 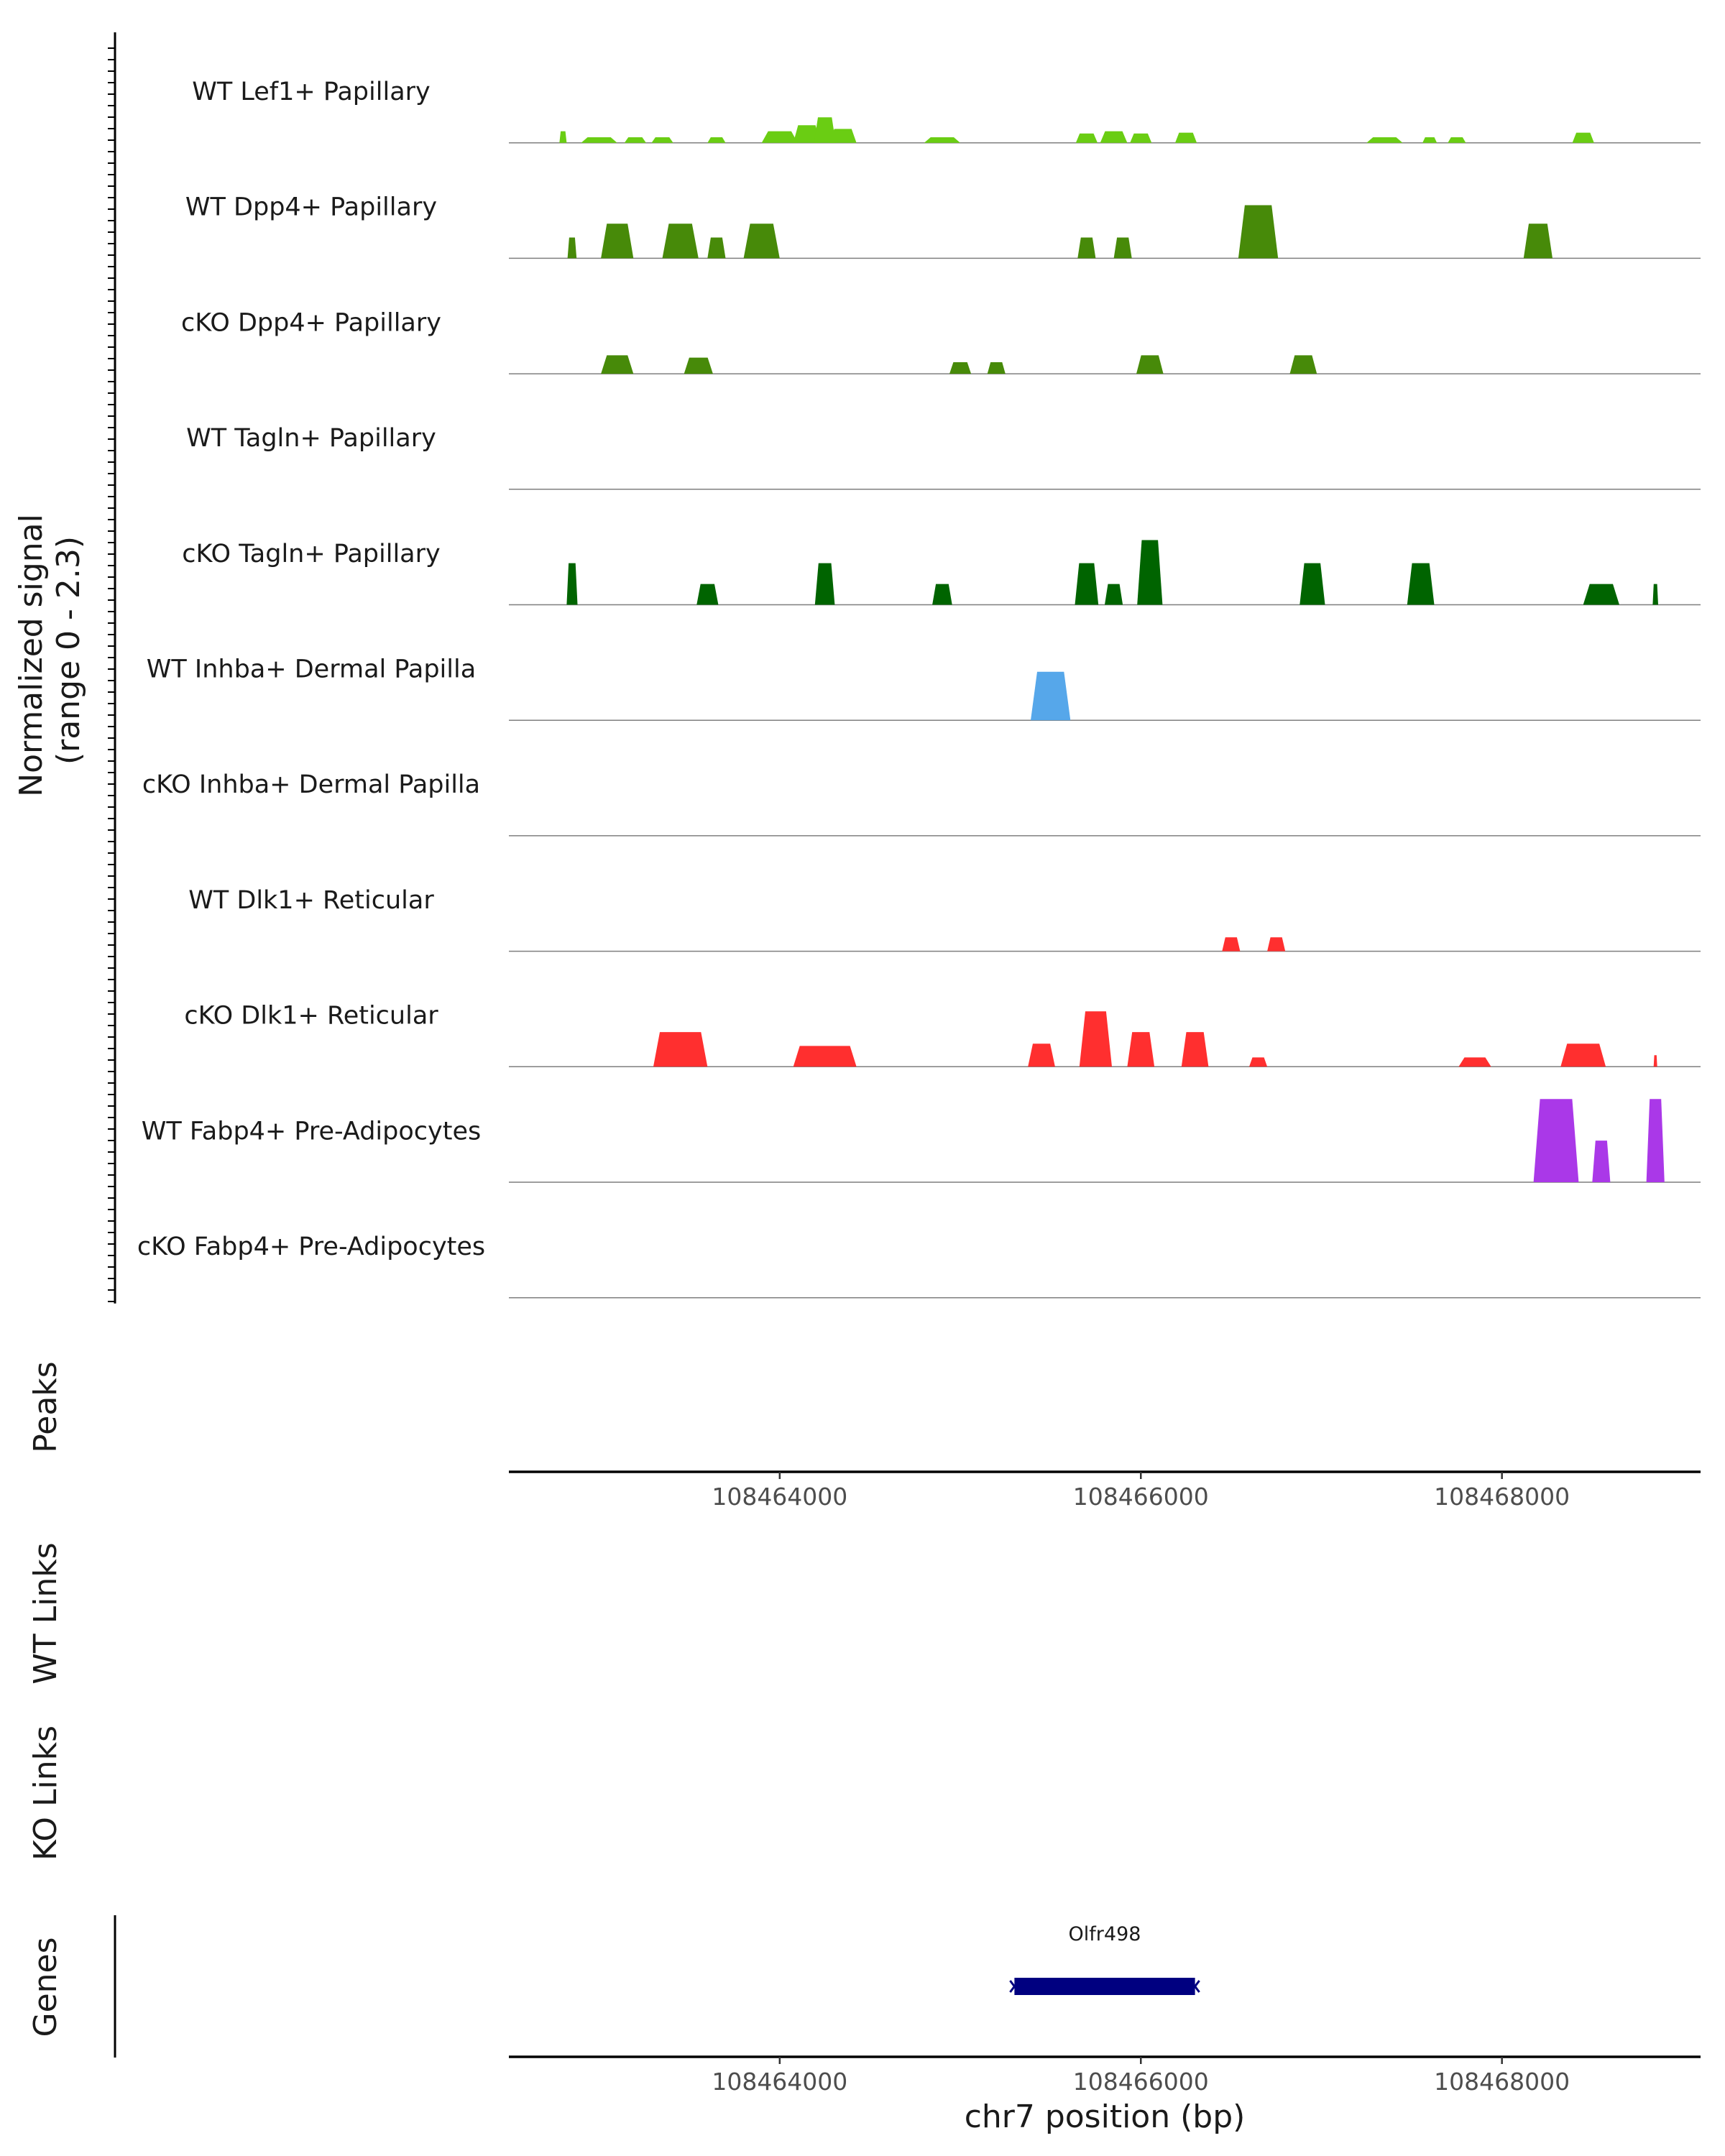 I want to click on track-label: WT Tagln+ Papillary, so click(x=311, y=439).